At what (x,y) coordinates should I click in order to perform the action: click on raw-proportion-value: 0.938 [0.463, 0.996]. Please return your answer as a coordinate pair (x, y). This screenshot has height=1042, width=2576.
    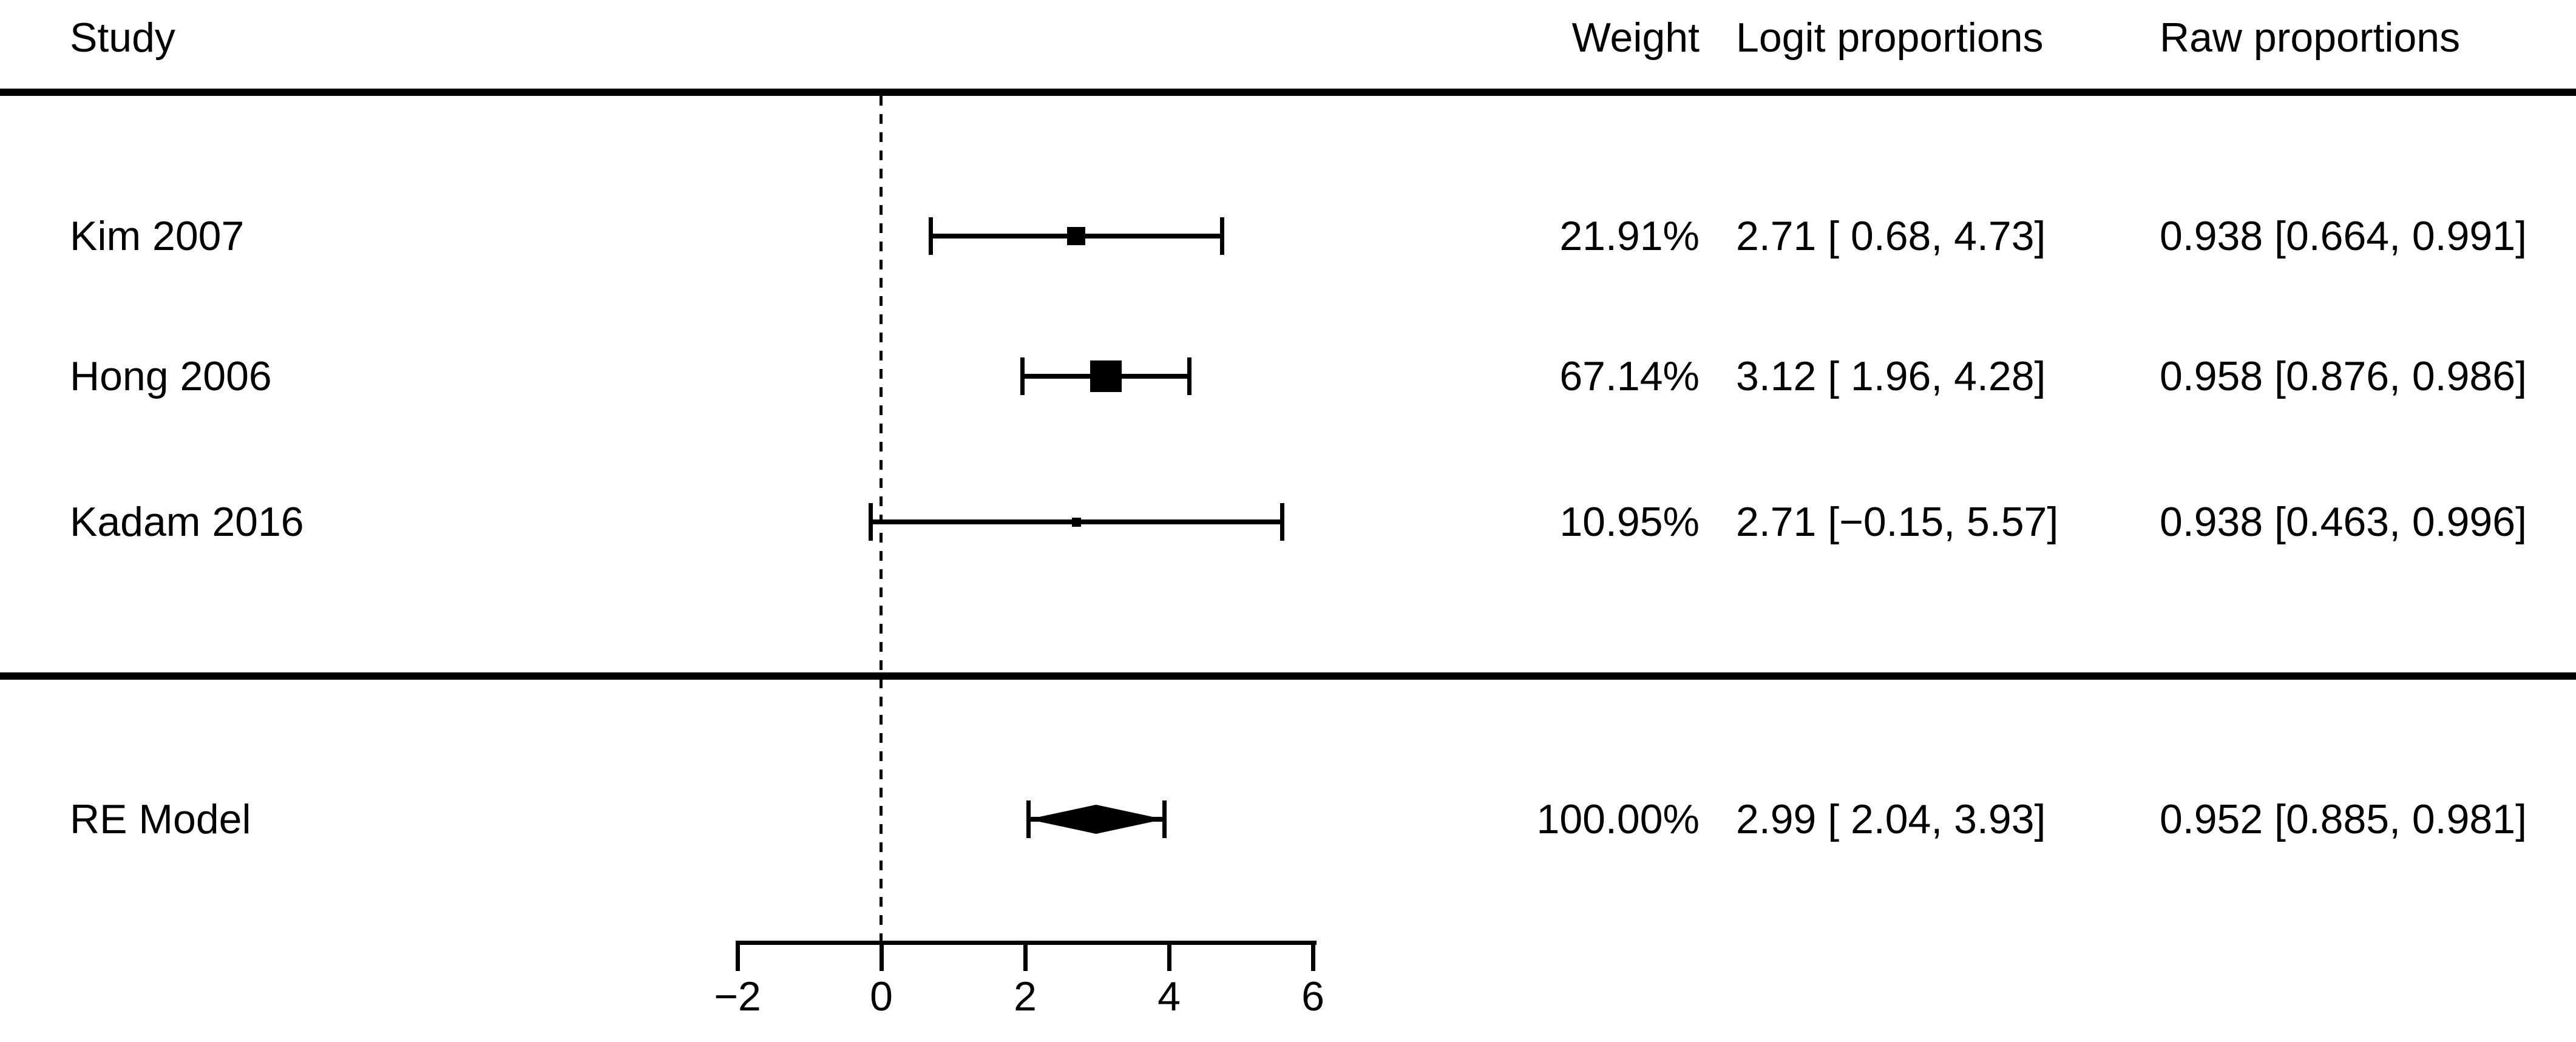
    Looking at the image, I should click on (2343, 522).